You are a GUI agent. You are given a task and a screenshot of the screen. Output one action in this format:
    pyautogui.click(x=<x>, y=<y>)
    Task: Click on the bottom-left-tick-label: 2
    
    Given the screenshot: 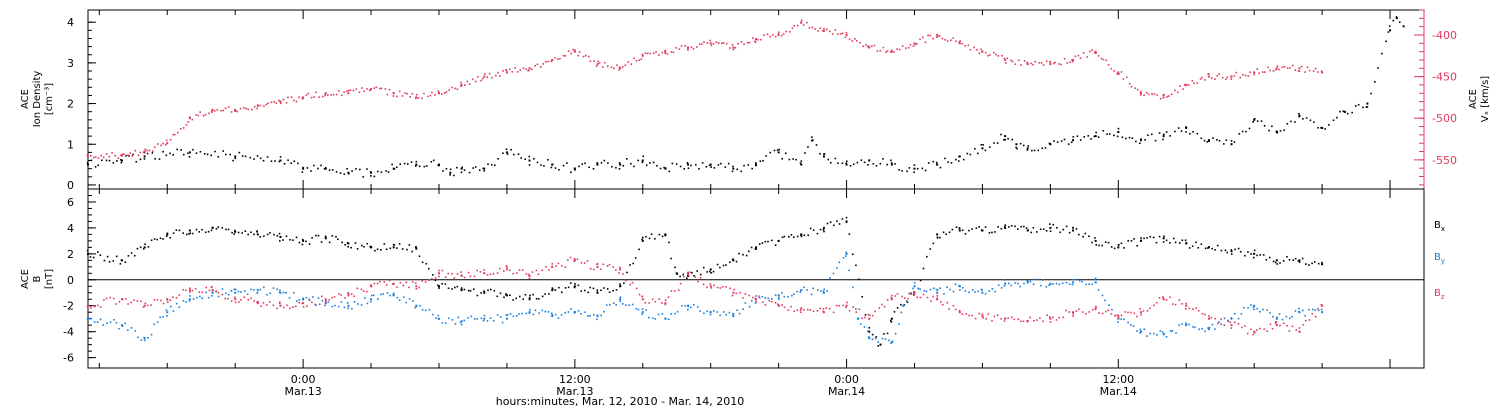 What is the action you would take?
    pyautogui.click(x=70, y=254)
    